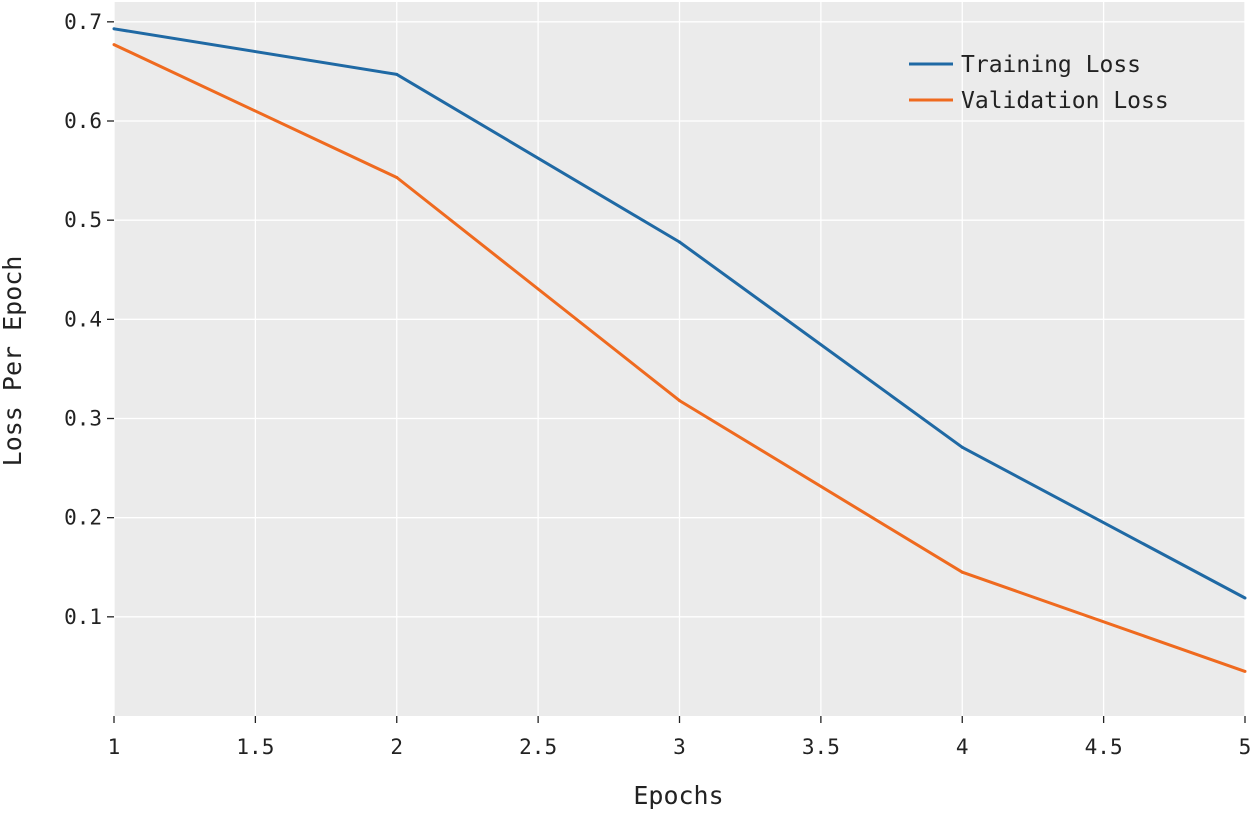 Image resolution: width=1255 pixels, height=818 pixels. Describe the element at coordinates (83, 121) in the screenshot. I see `y-tick-label: 0.6` at that location.